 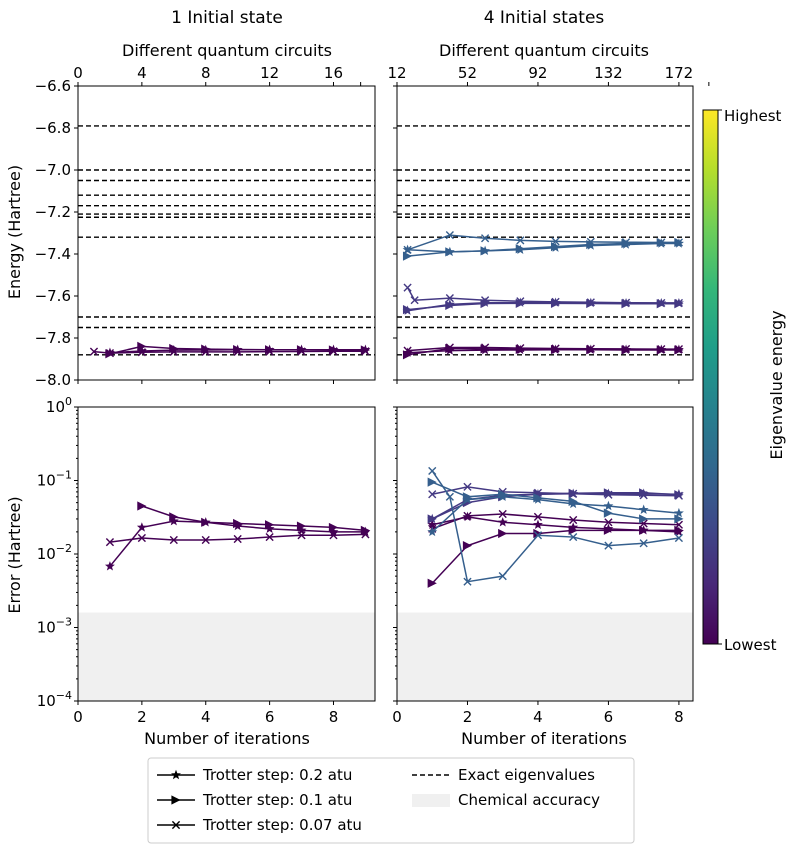 What do you see at coordinates (53, 170) in the screenshot?
I see `y-tick-label: −7.0` at bounding box center [53, 170].